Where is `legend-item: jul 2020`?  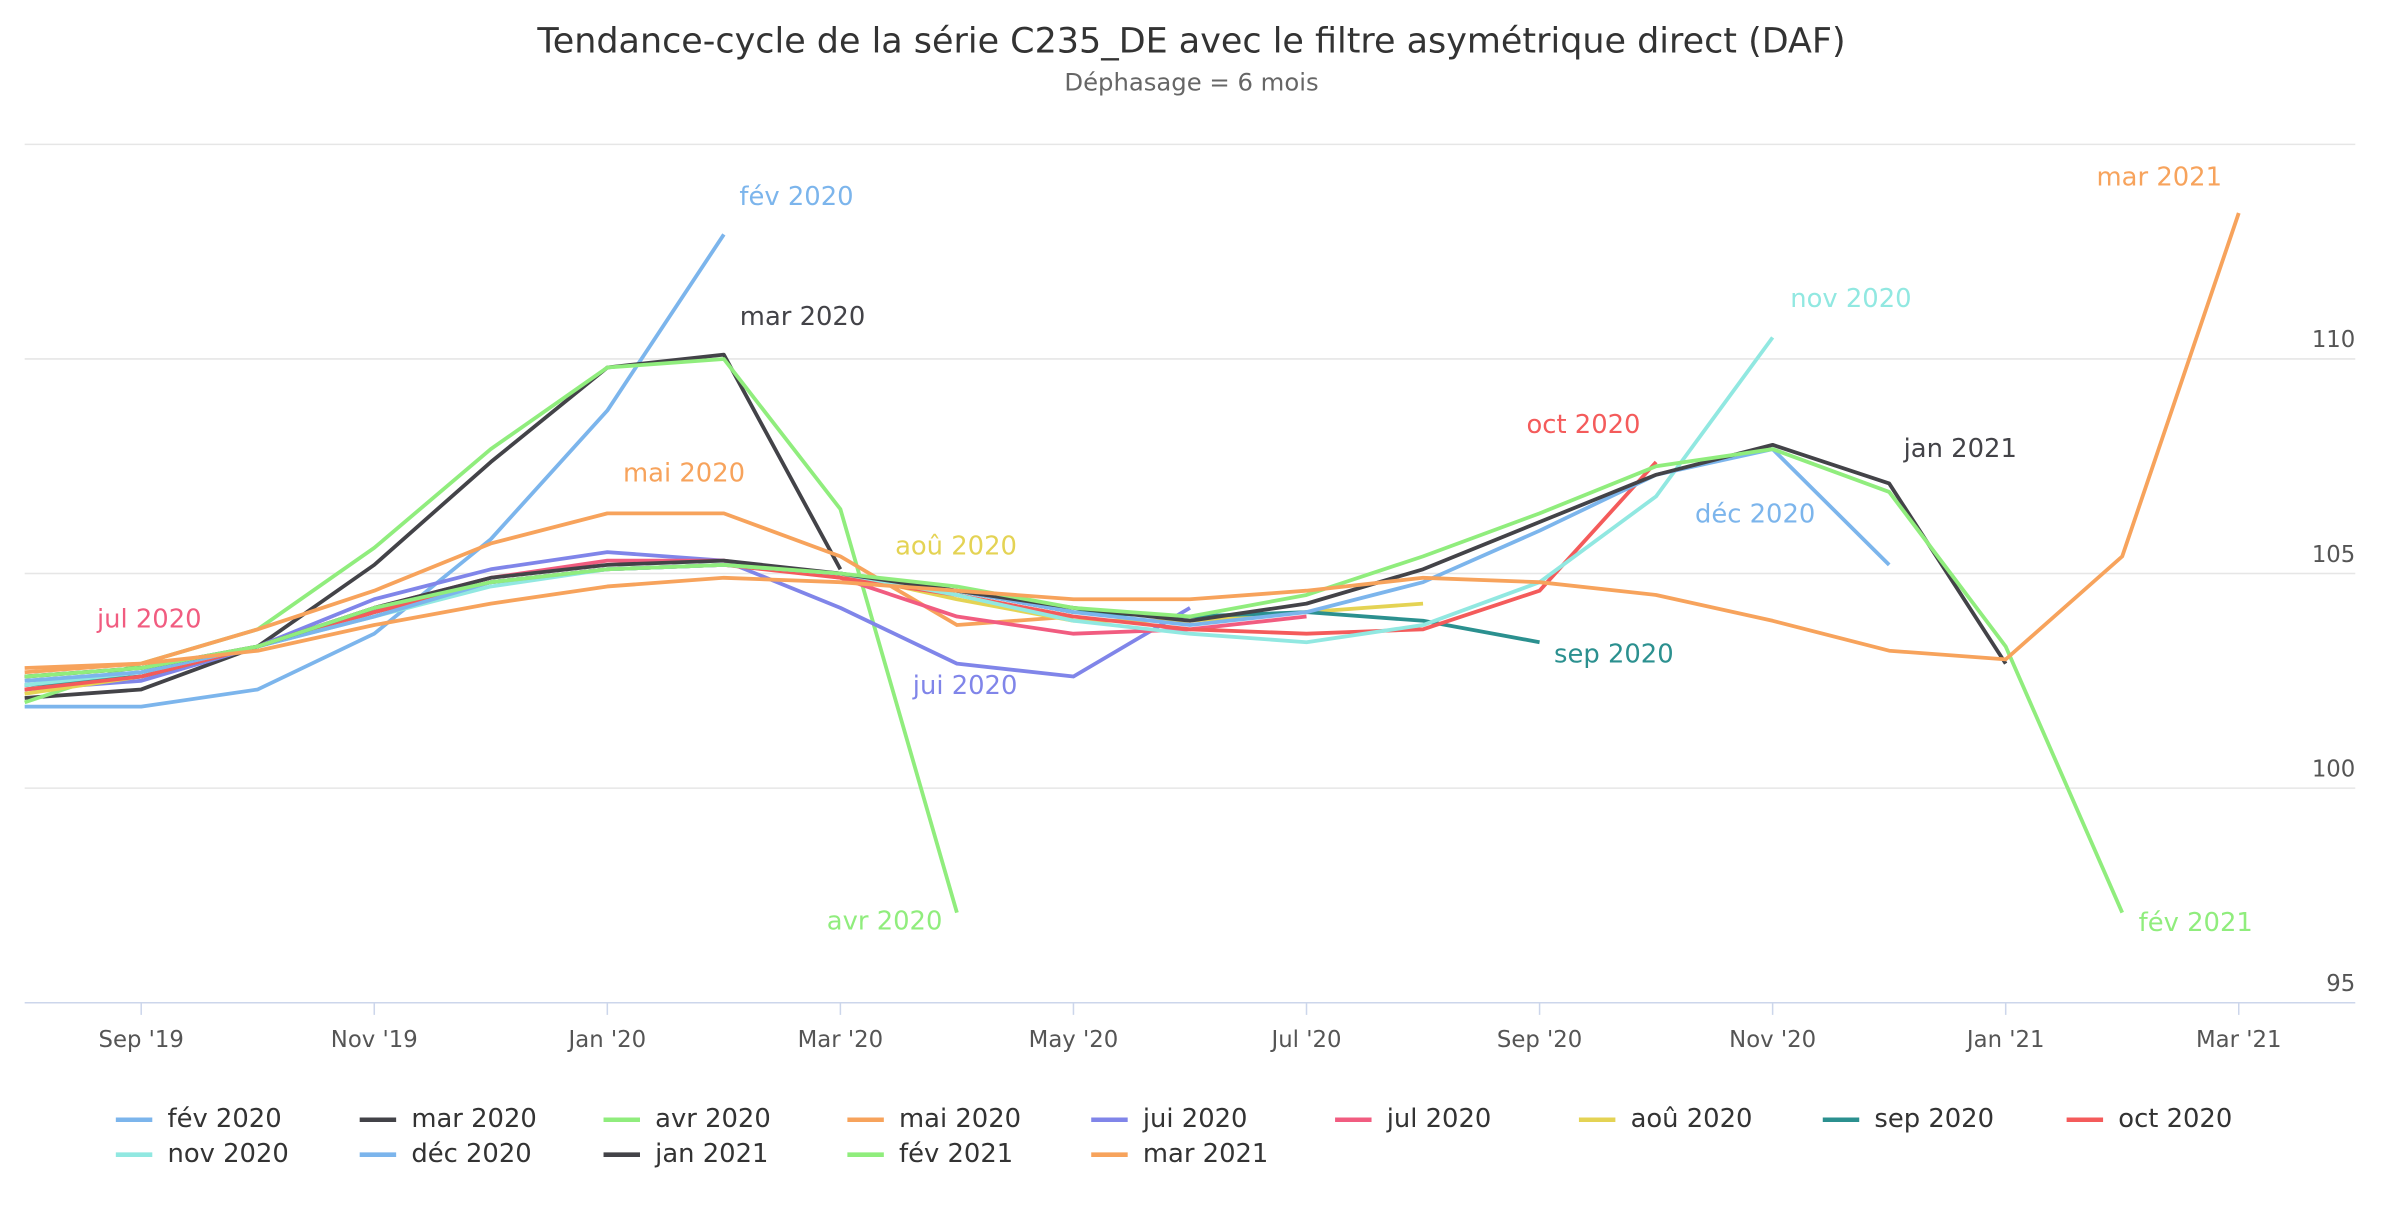
legend-item: jul 2020 is located at coordinates (1413, 1119).